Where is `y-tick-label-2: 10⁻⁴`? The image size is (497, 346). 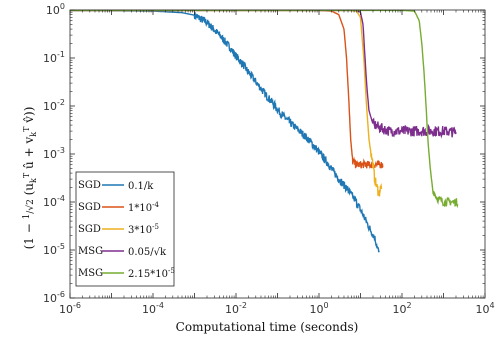
y-tick-label-2: 10⁻⁴ is located at coordinates (54, 201).